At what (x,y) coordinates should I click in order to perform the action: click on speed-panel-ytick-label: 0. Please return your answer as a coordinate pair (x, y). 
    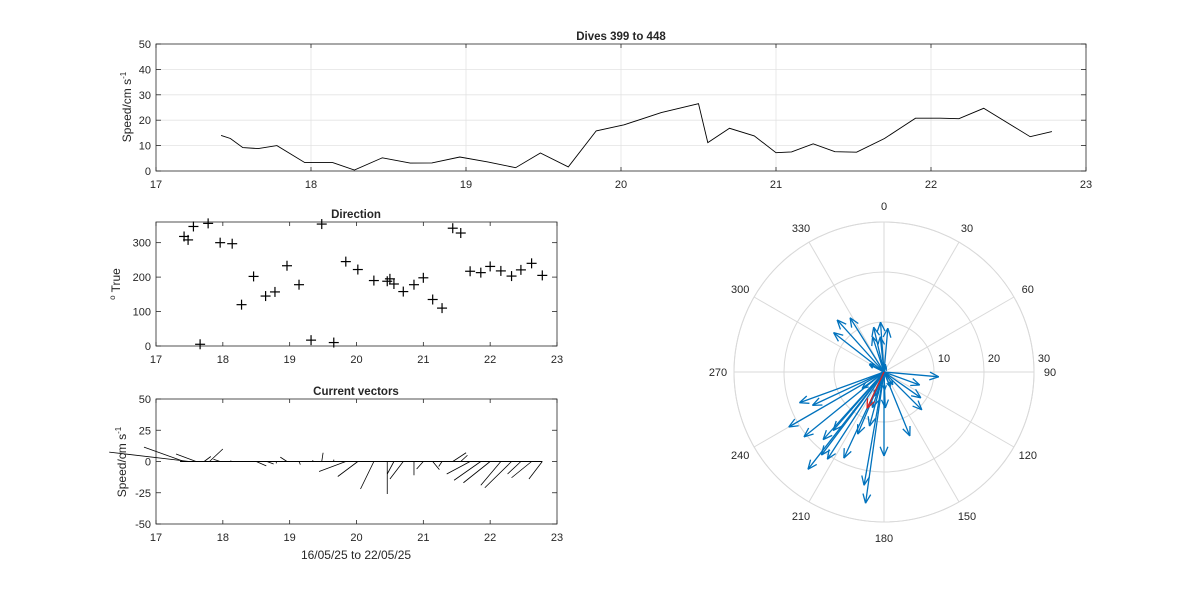
    Looking at the image, I should click on (148, 172).